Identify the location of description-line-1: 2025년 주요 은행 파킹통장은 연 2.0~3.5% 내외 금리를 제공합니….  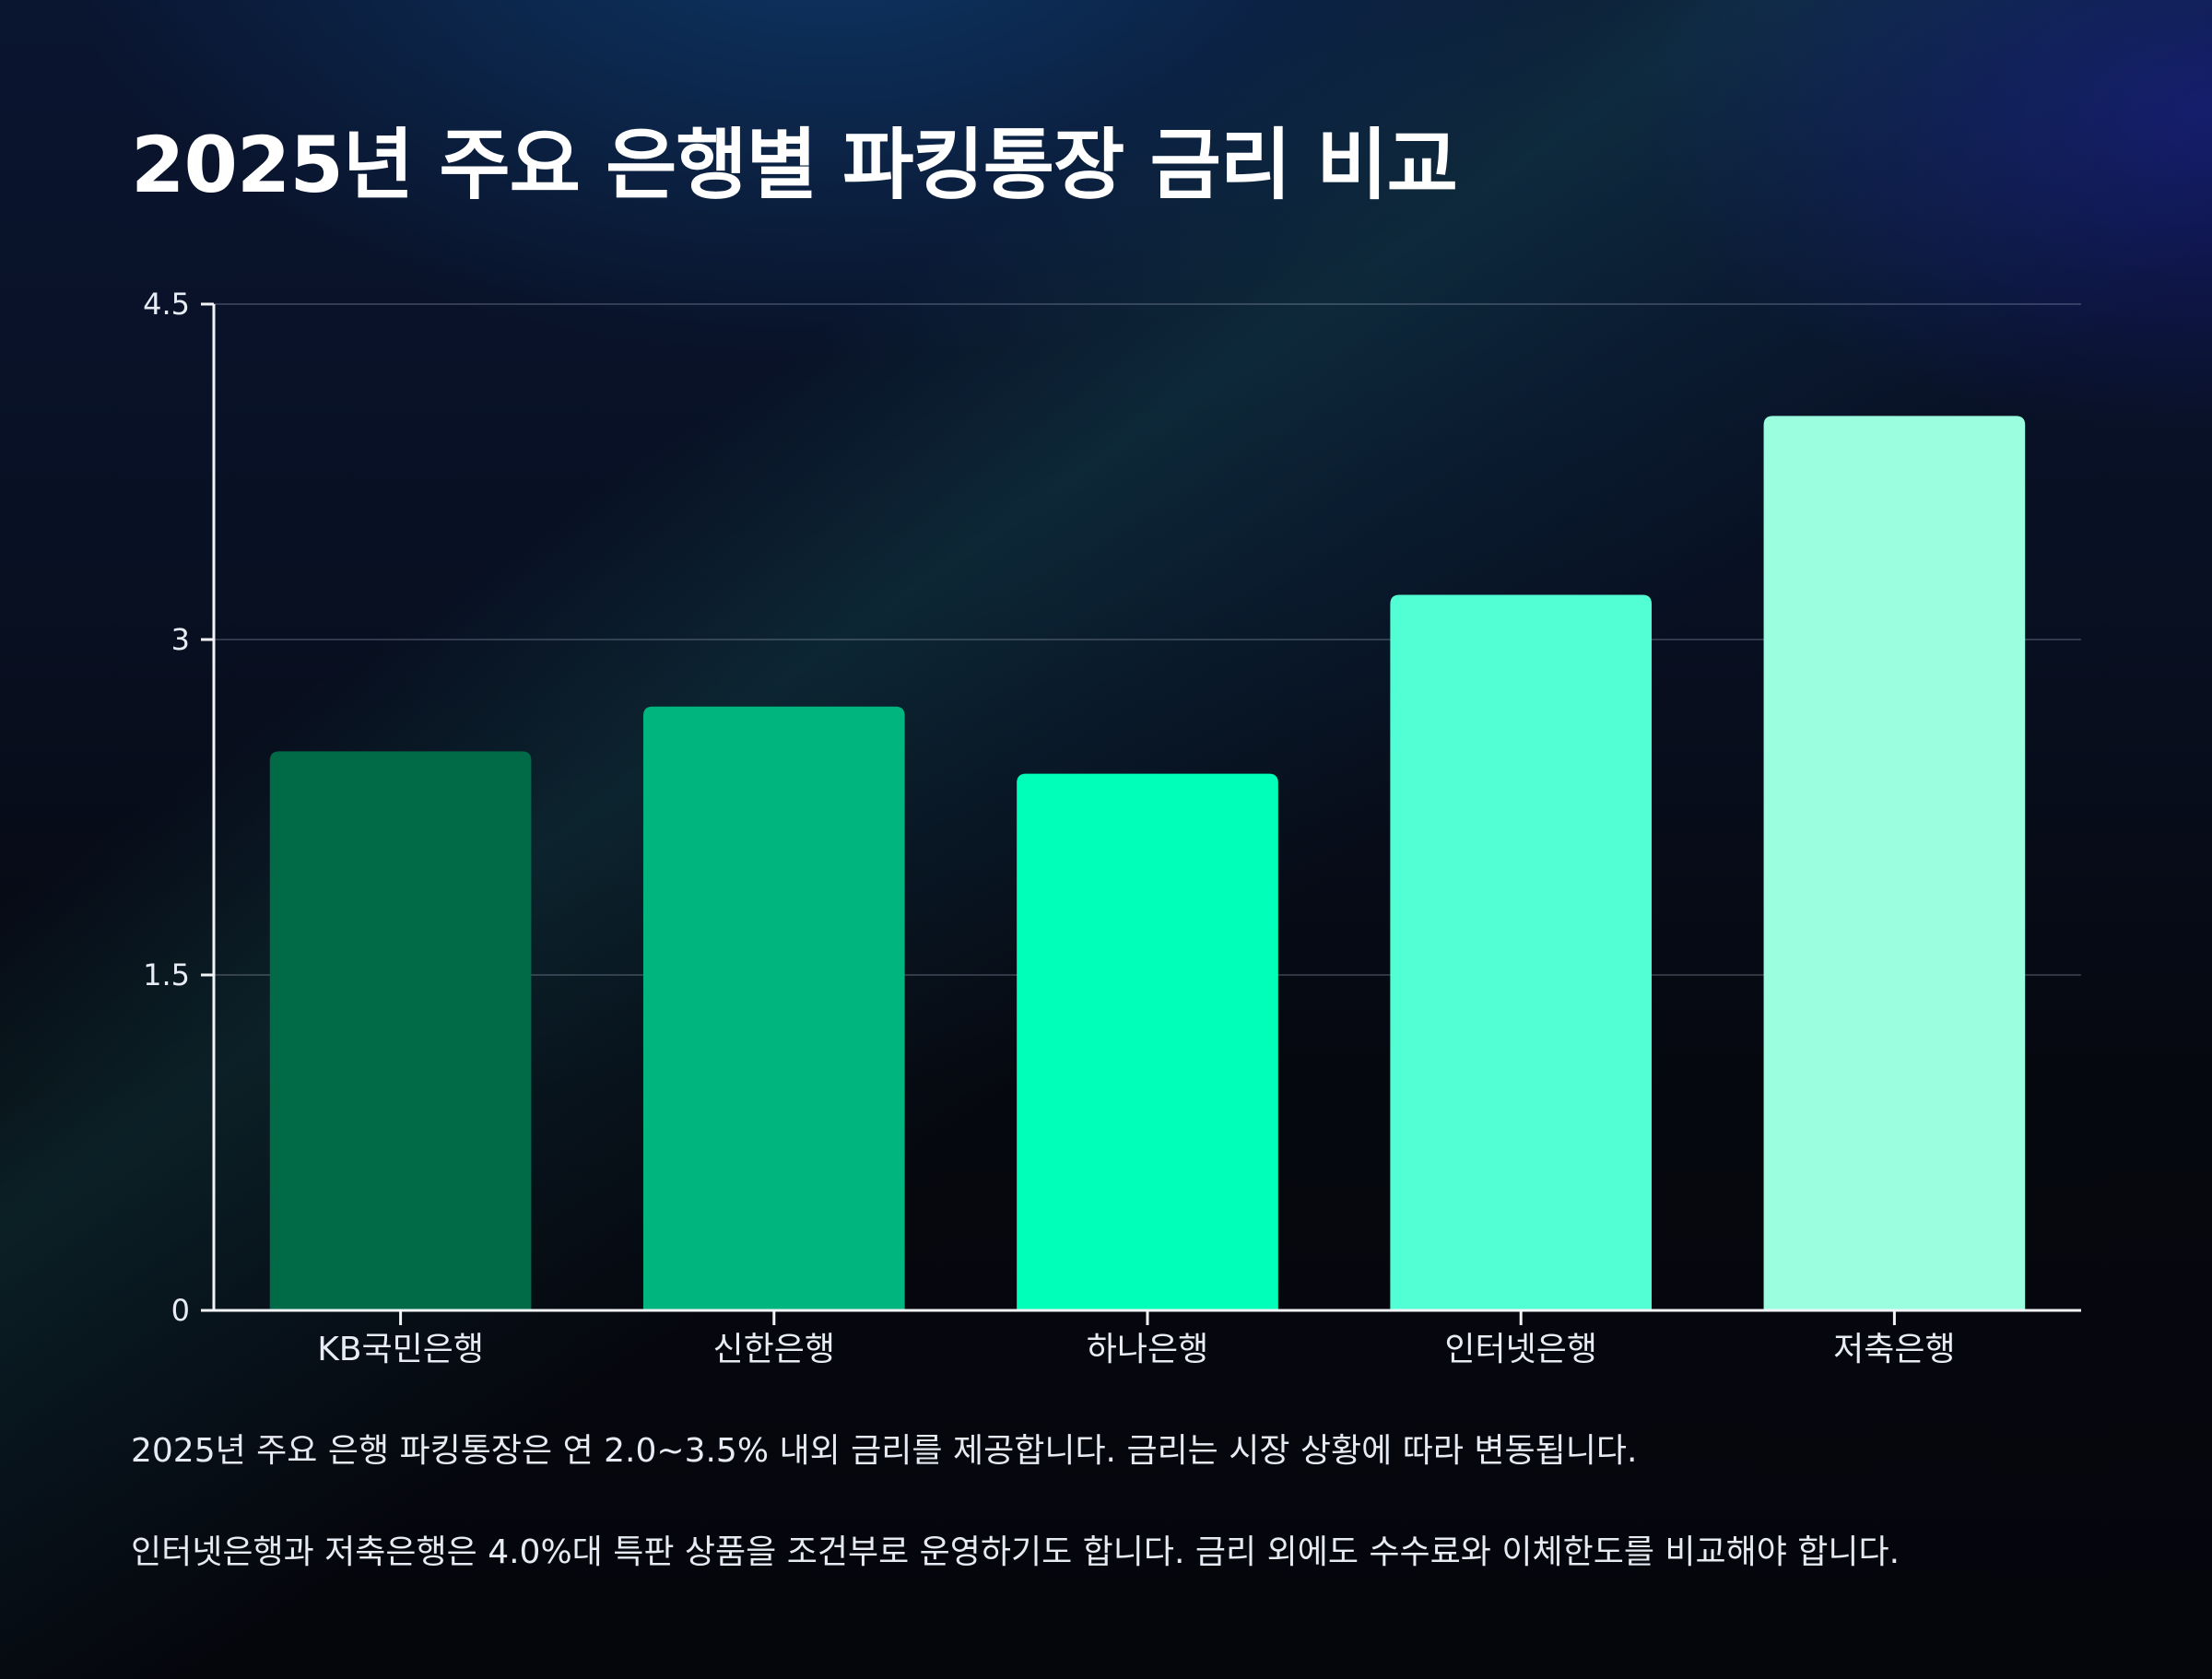
(884, 1451).